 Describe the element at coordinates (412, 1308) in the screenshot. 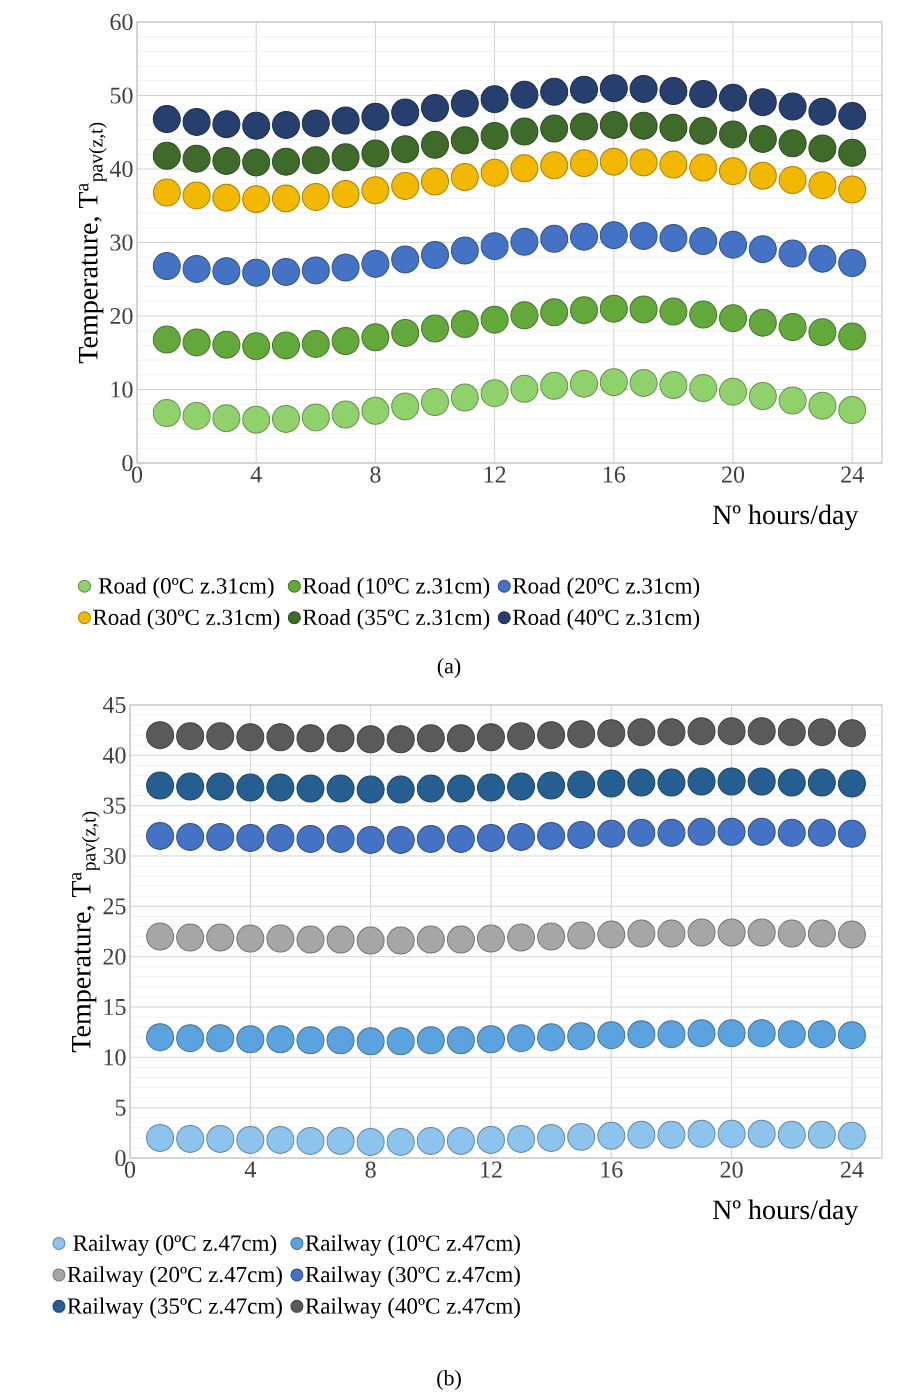

I see `legend-label: Railway (40ºC z.47cm)` at that location.